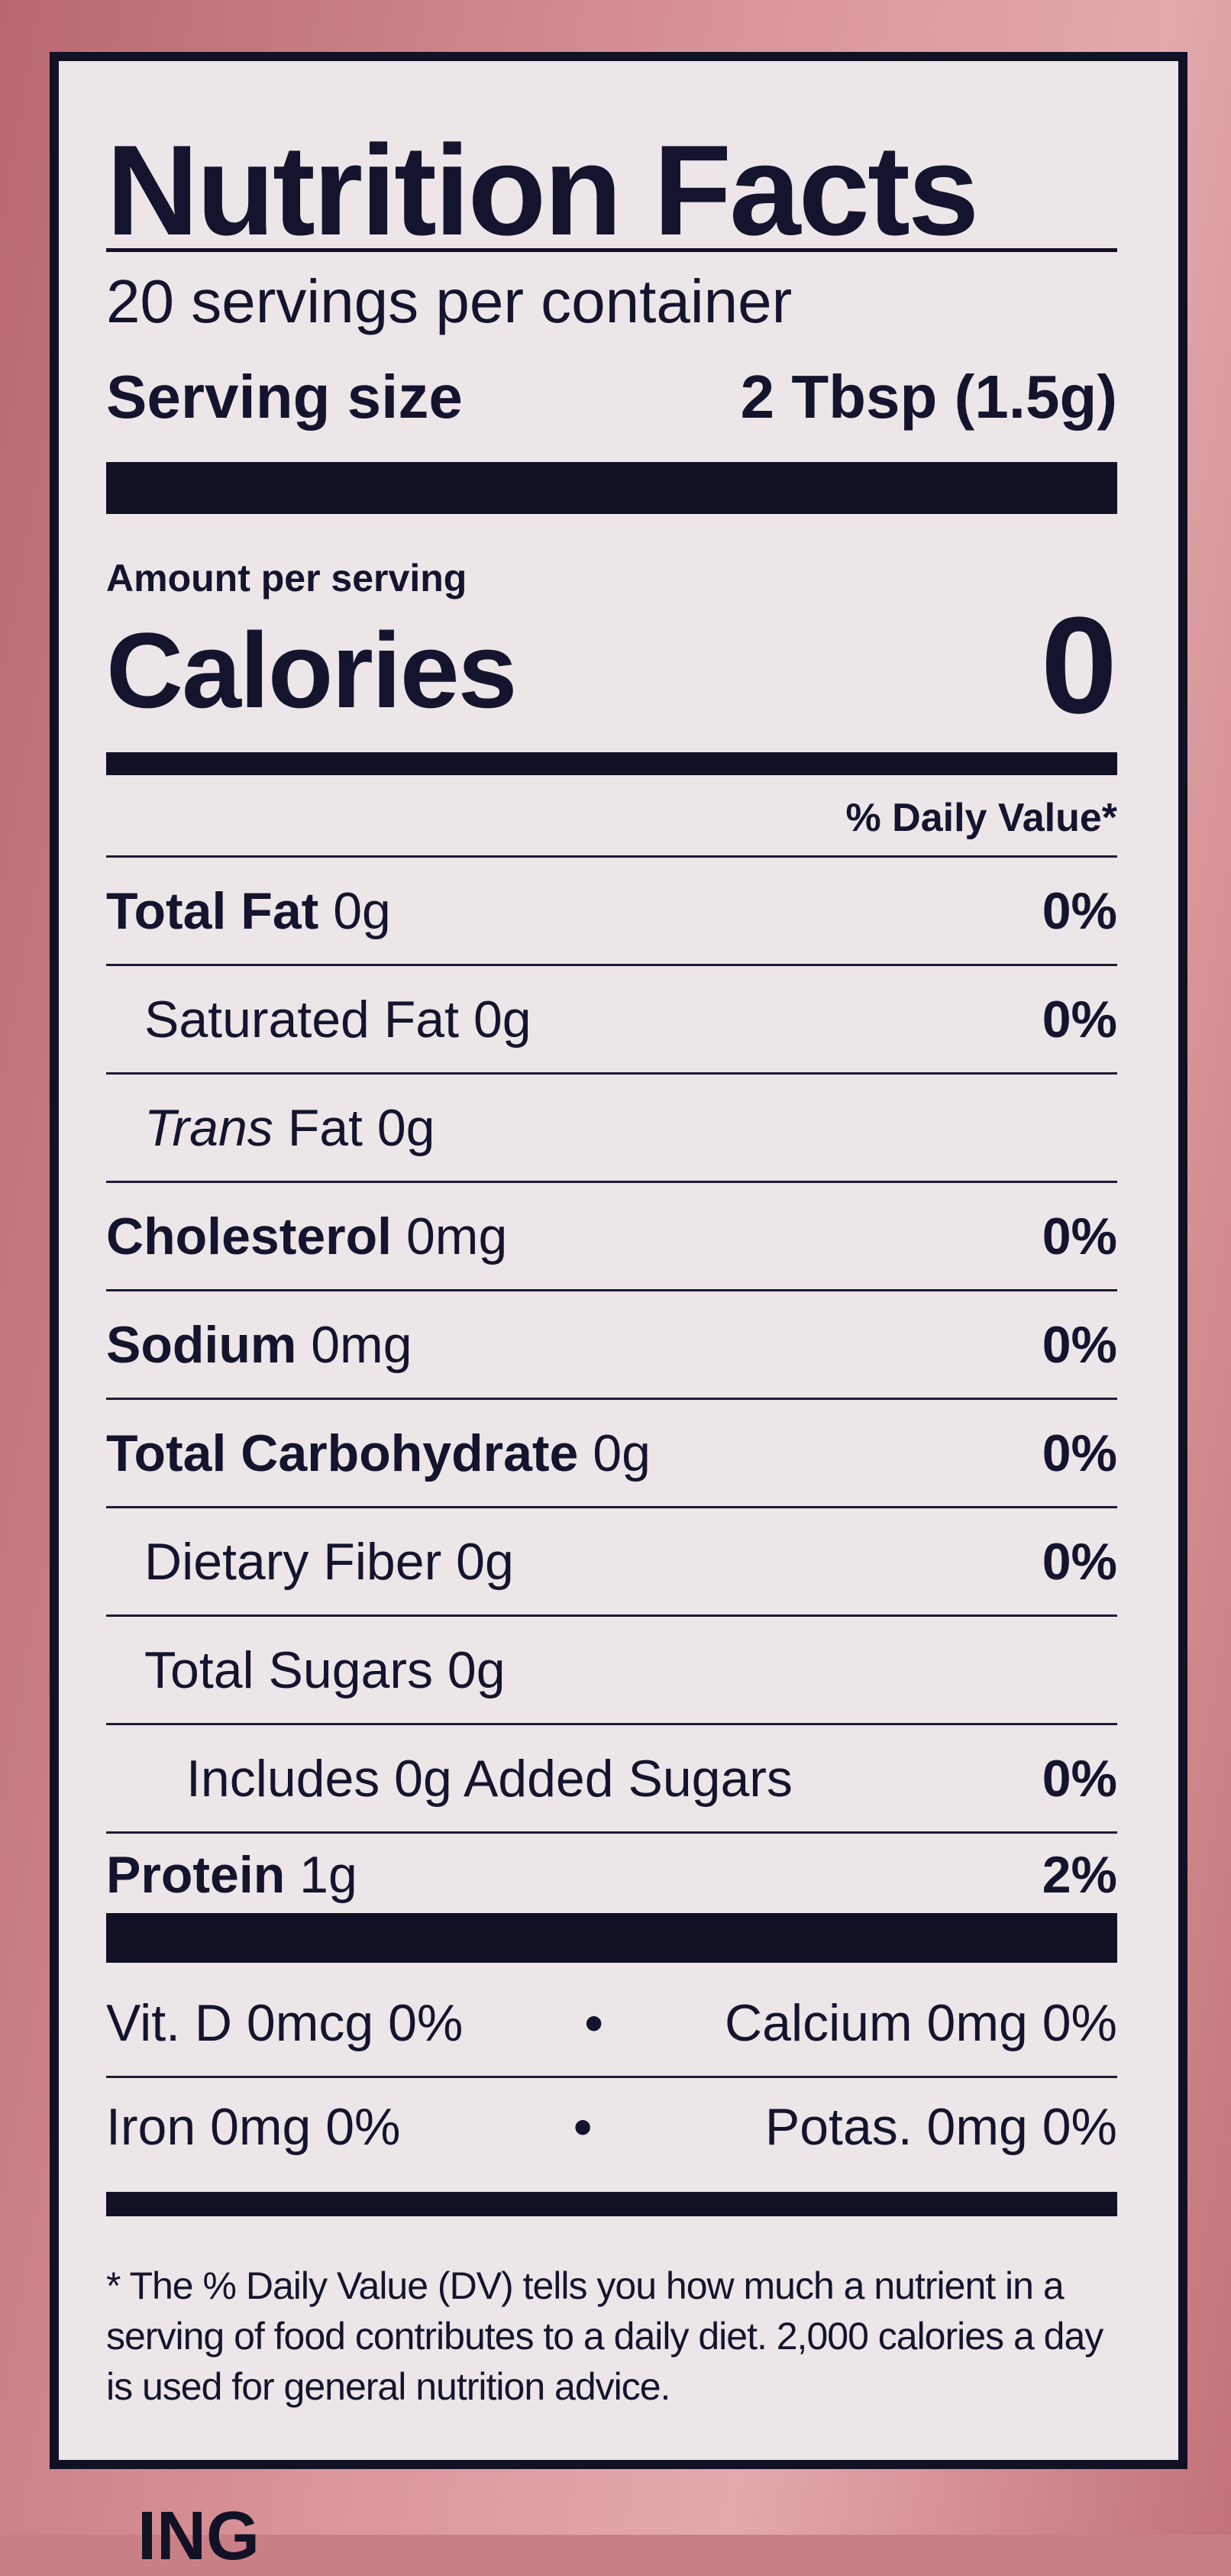 The image size is (1231, 2576). I want to click on label-title: Nutrition Facts, so click(542, 190).